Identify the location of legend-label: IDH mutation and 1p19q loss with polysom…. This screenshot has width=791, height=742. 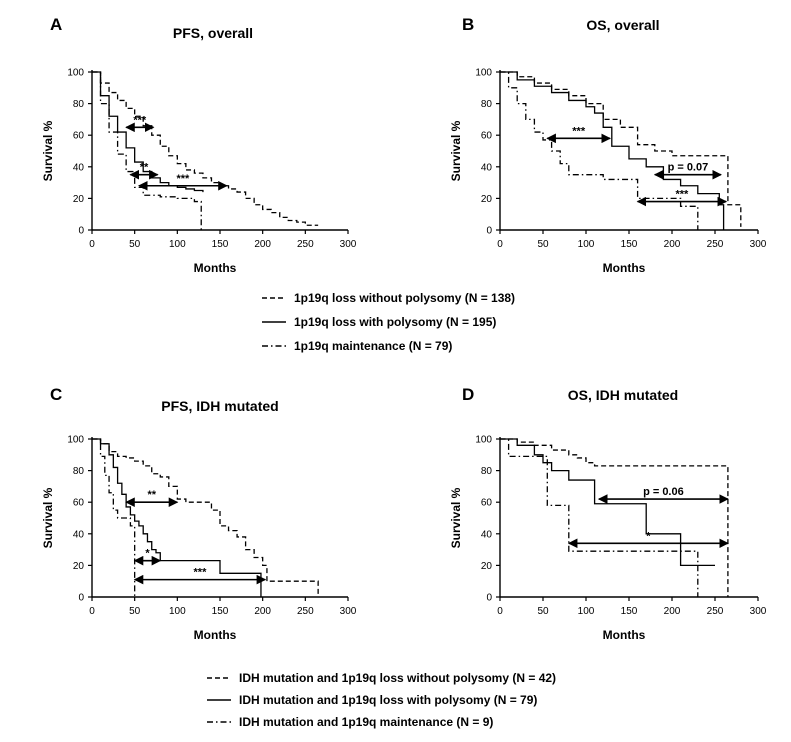
(388, 700).